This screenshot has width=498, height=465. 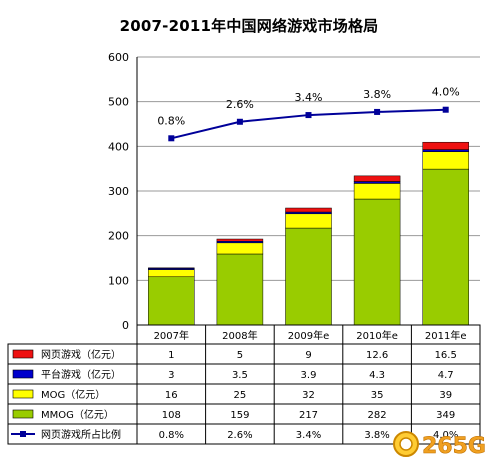 I want to click on table-cell-value: 349, so click(x=445, y=415).